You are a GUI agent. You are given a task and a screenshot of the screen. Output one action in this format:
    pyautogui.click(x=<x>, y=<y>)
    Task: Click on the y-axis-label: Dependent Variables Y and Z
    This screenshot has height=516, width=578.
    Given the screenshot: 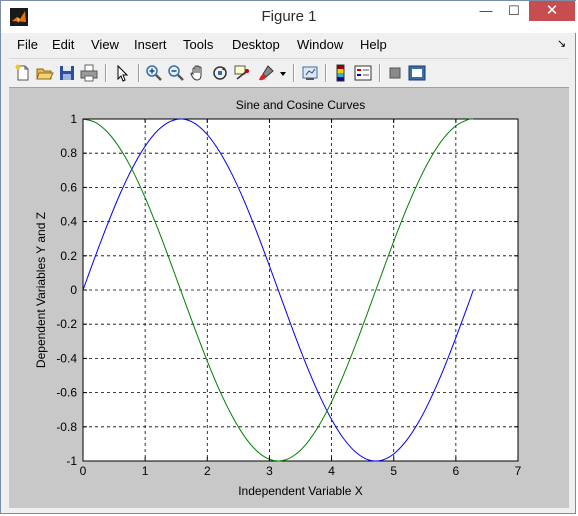 What is the action you would take?
    pyautogui.click(x=41, y=290)
    